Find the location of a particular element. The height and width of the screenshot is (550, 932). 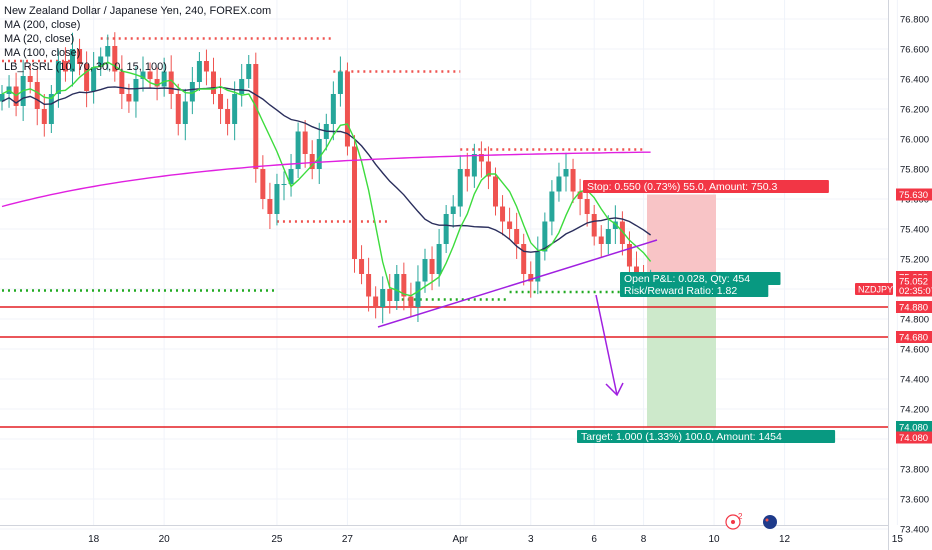

time-axis: 18 20 25 27 Apr 3 6 8 10 12 15 is located at coordinates (451, 535).